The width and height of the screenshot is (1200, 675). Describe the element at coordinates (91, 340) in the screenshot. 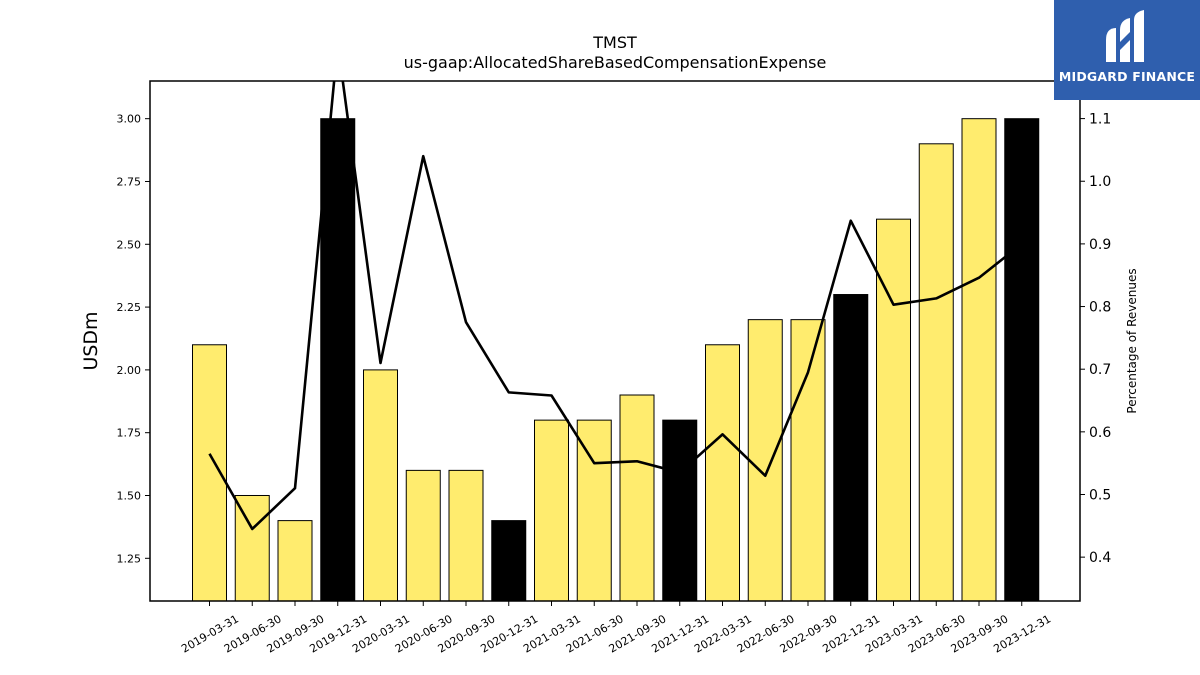

I see `y-axis-label: USDm` at that location.